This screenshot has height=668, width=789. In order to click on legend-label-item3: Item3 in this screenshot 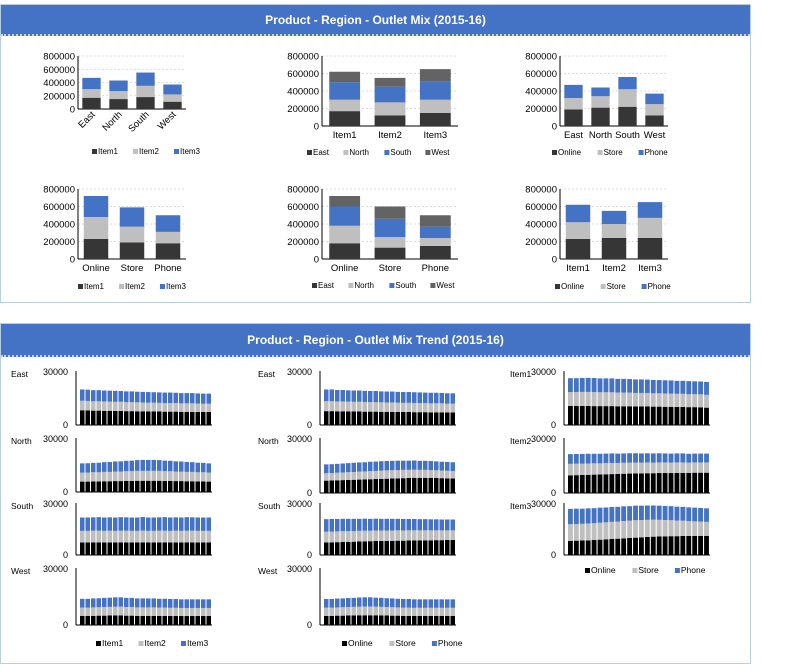, I will do `click(176, 286)`.